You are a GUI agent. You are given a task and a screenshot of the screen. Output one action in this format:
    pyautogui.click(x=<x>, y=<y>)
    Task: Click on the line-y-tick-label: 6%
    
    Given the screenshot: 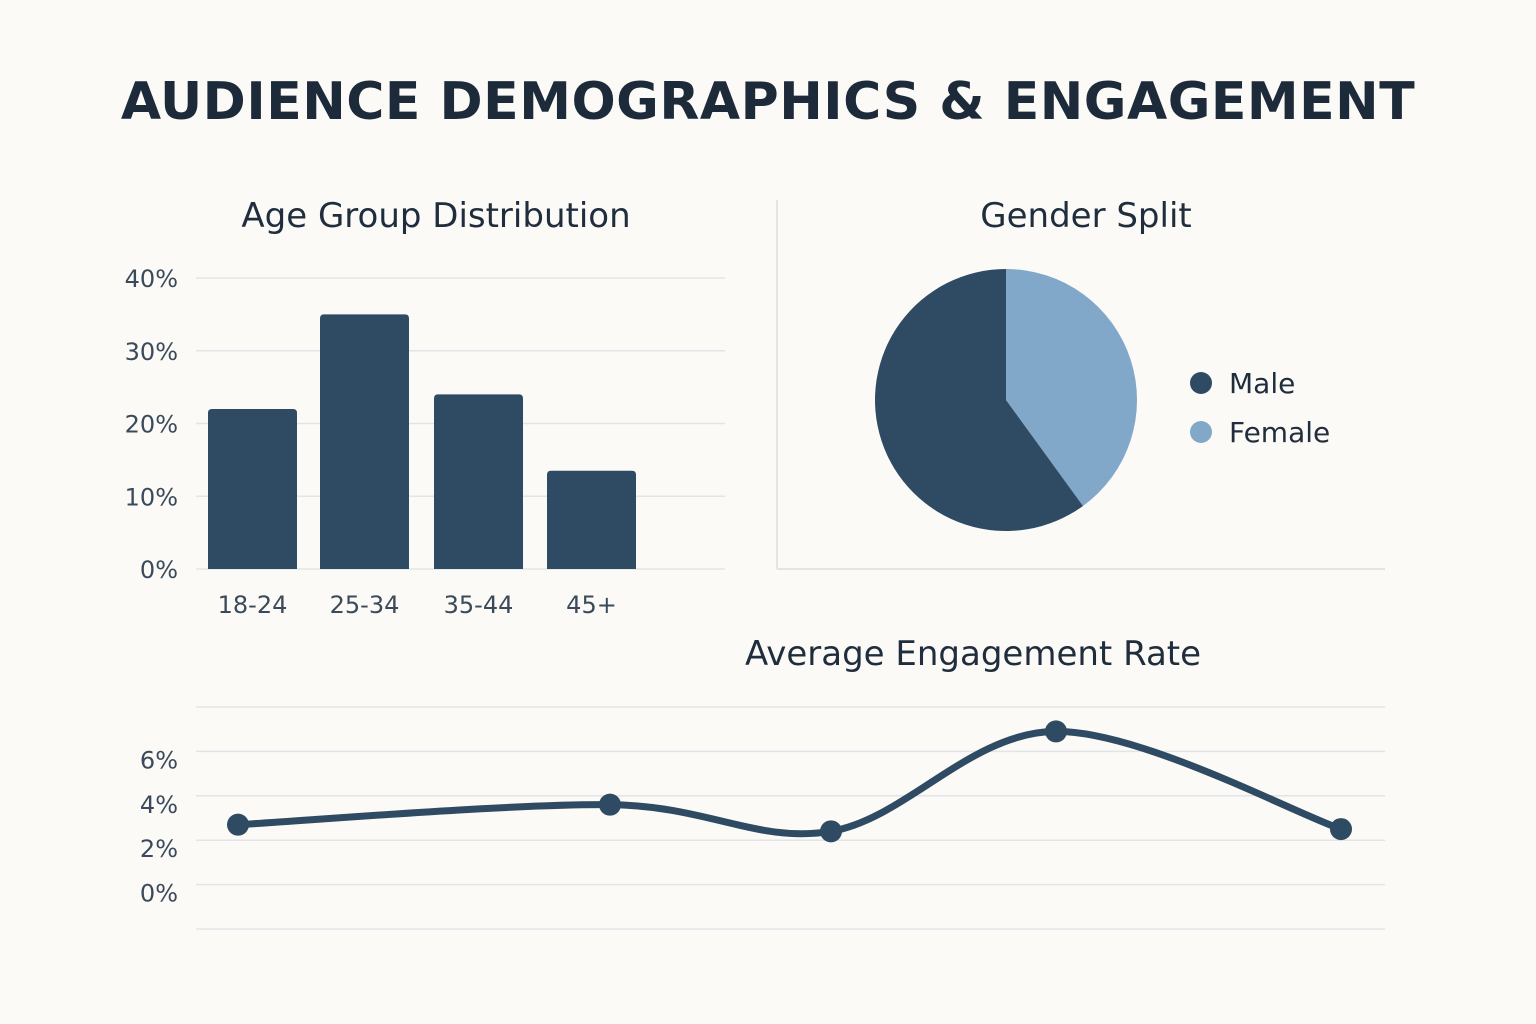 What is the action you would take?
    pyautogui.click(x=159, y=760)
    